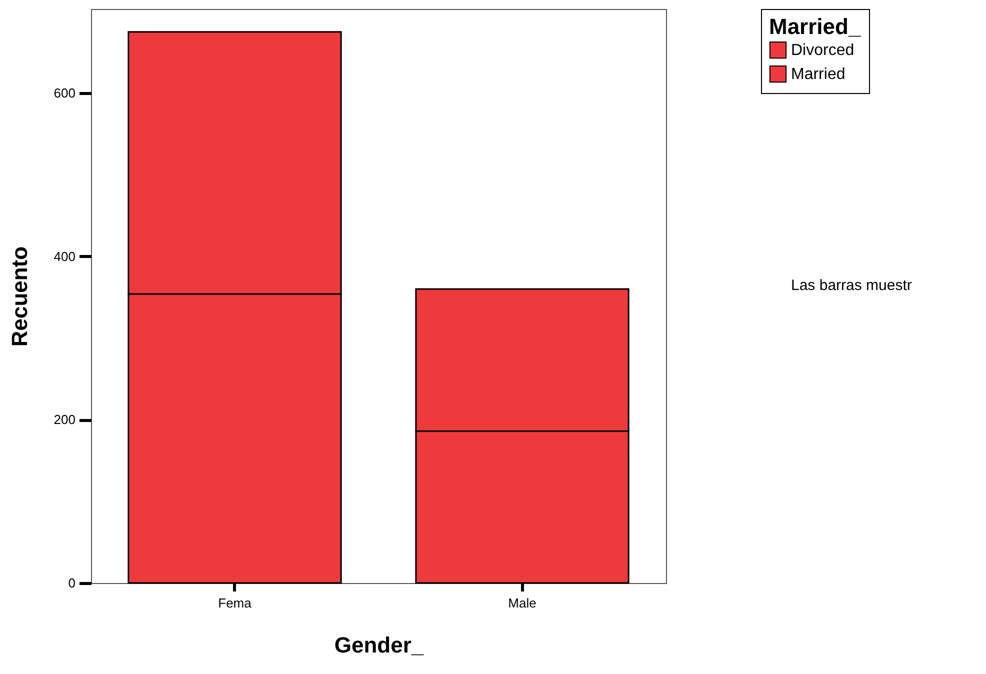 Image resolution: width=986 pixels, height=674 pixels. Describe the element at coordinates (65, 93) in the screenshot. I see `y-tick-label: 600` at that location.